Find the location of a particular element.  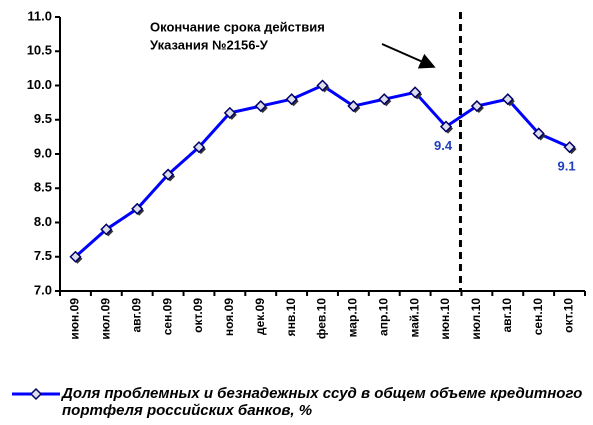

x-tick-label: сен.09 is located at coordinates (167, 317).